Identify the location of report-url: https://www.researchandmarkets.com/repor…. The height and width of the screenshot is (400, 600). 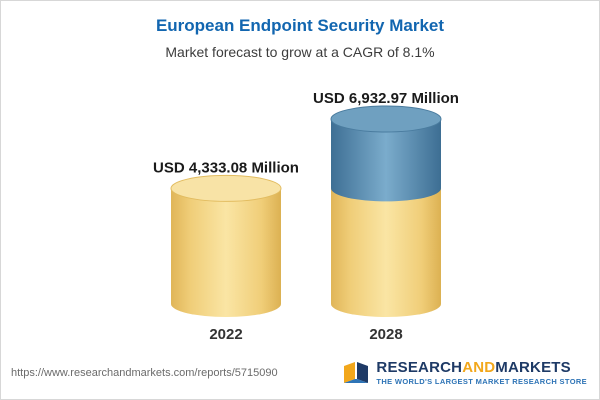
(144, 373).